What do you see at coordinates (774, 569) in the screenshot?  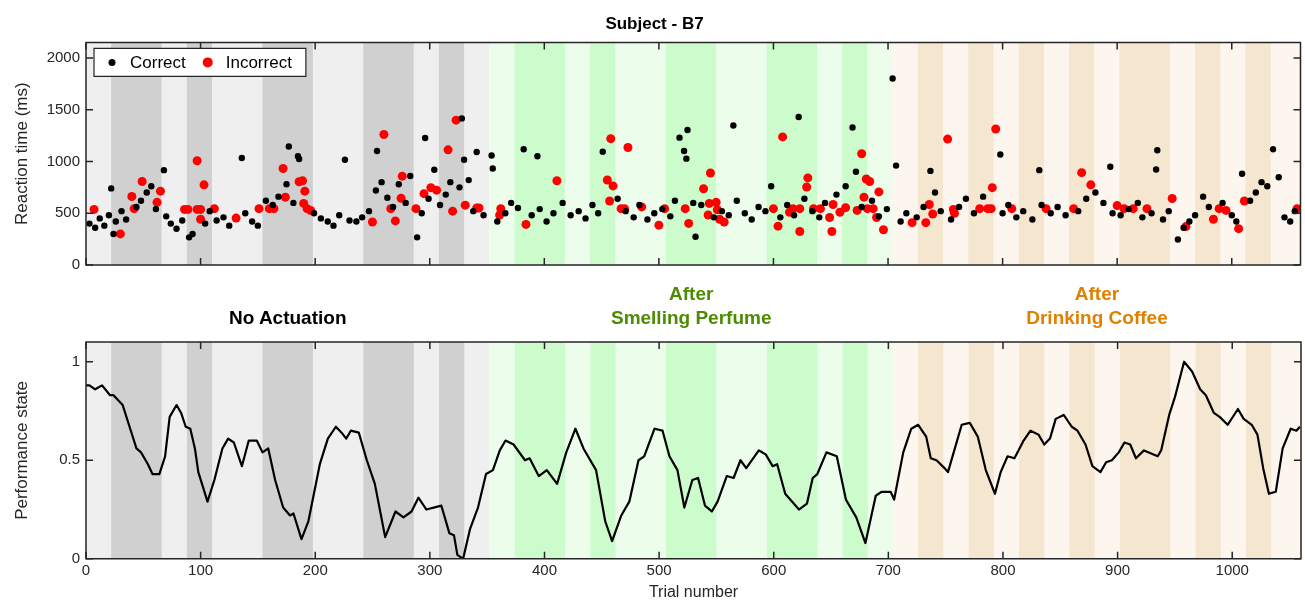 I see `x-tick-label: 600` at bounding box center [774, 569].